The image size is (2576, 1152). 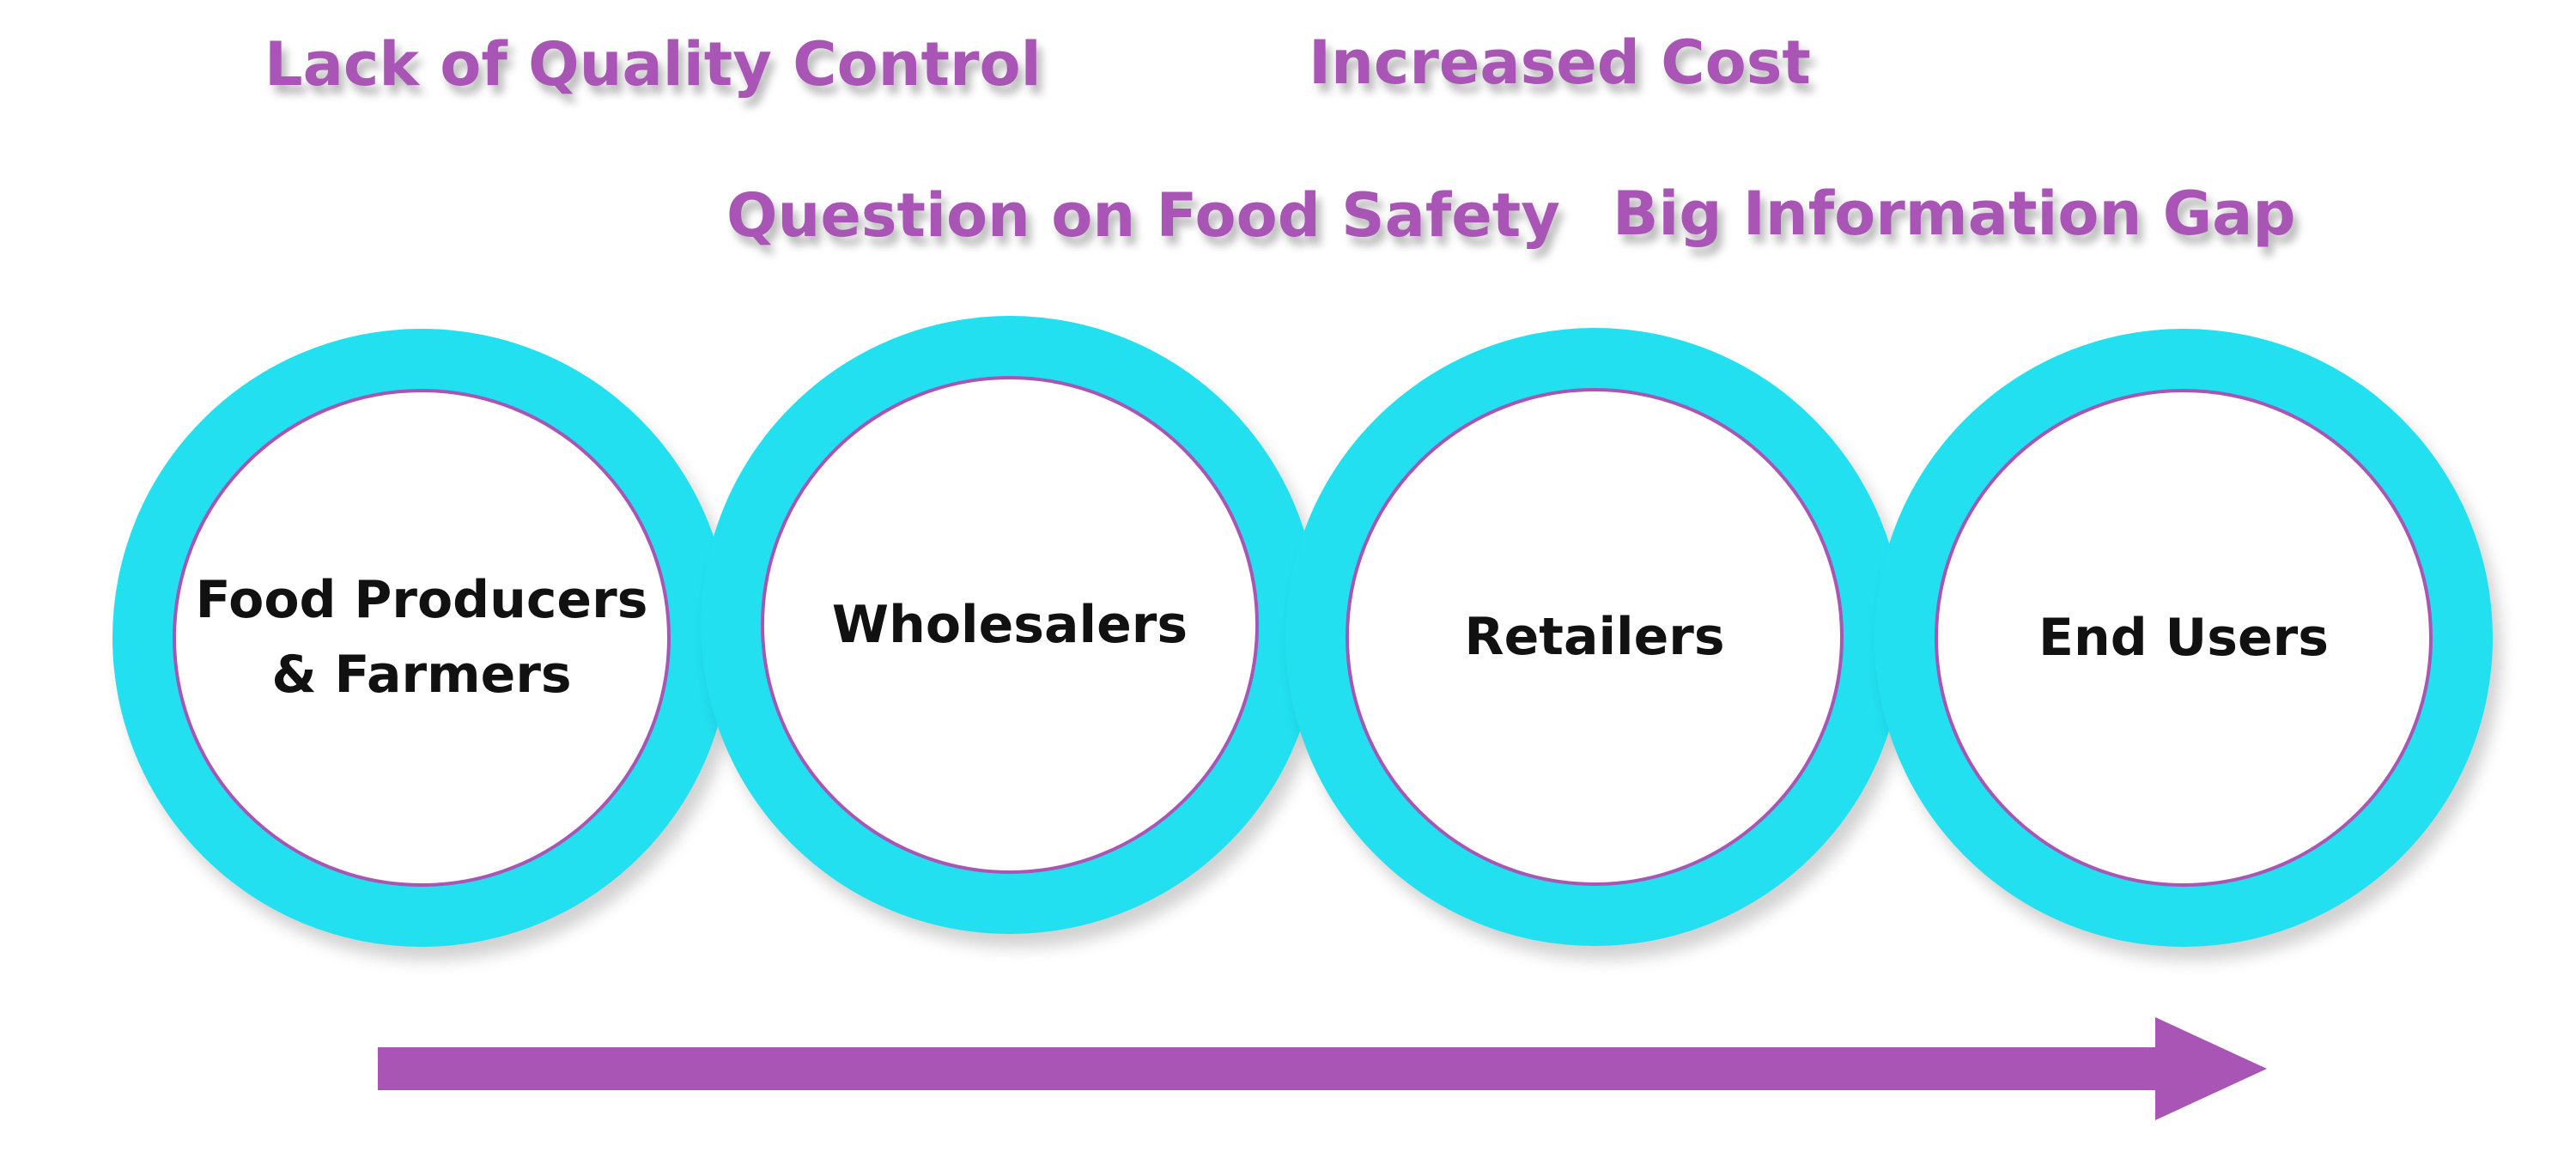 I want to click on stage-label-food-producers: Food Producers & Farmers, so click(x=421, y=637).